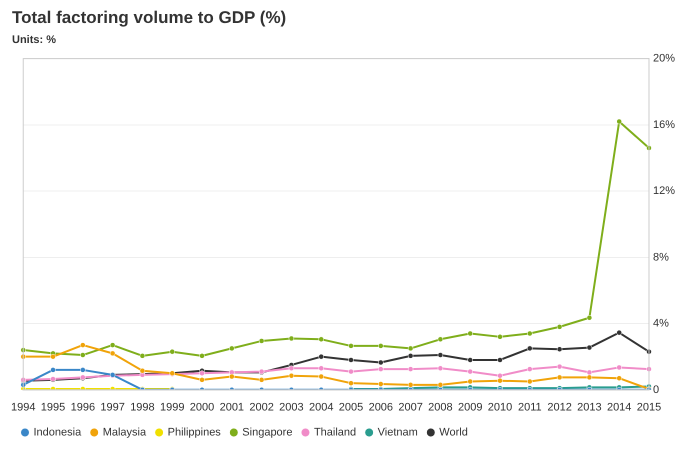 Image resolution: width=689 pixels, height=464 pixels. Describe the element at coordinates (23, 407) in the screenshot. I see `x-tick-label: 1994` at that location.